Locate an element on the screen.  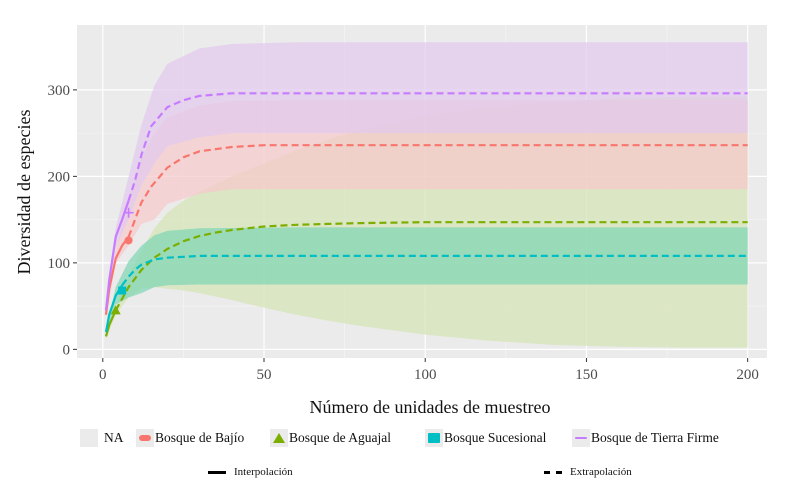
extrapolation-line-bosque-de-aguajal is located at coordinates (431, 266).